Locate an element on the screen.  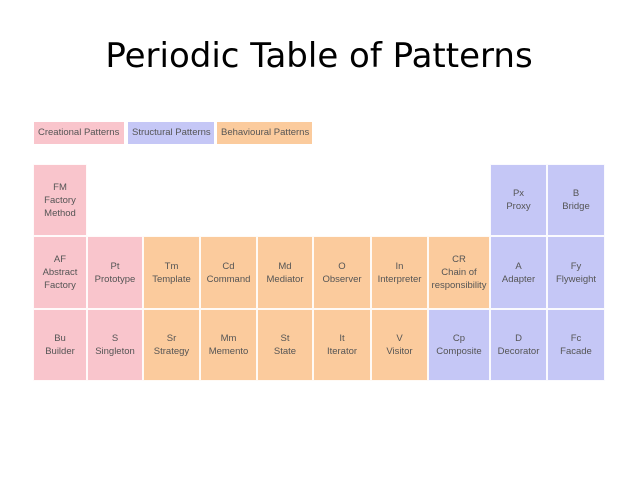
element-cell-fy: Fy Flyweight is located at coordinates (576, 272).